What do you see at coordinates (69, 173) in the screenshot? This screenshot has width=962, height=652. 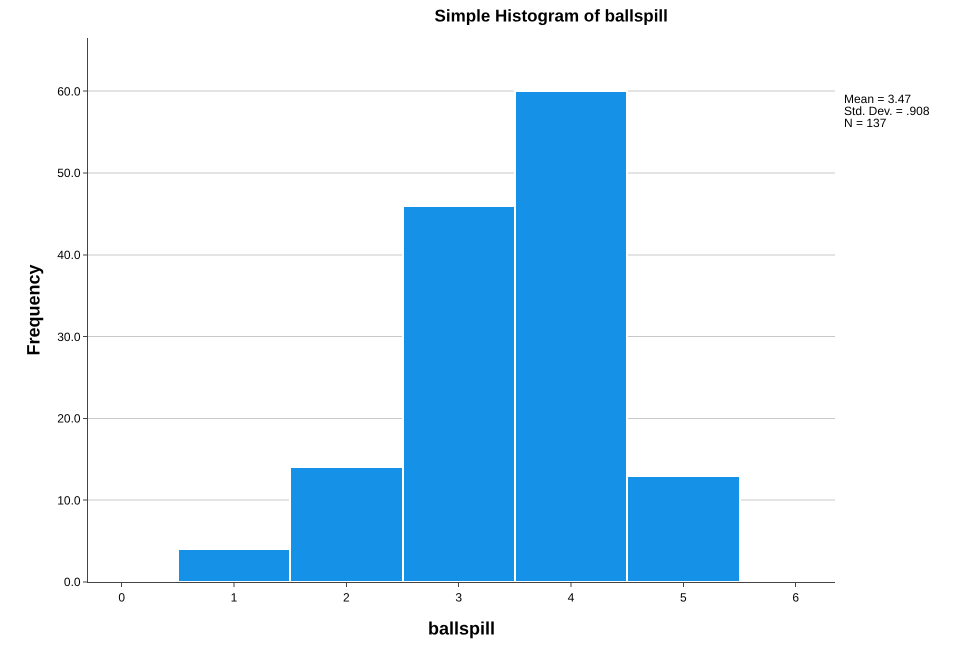 I see `y-tick-label: 50.0` at bounding box center [69, 173].